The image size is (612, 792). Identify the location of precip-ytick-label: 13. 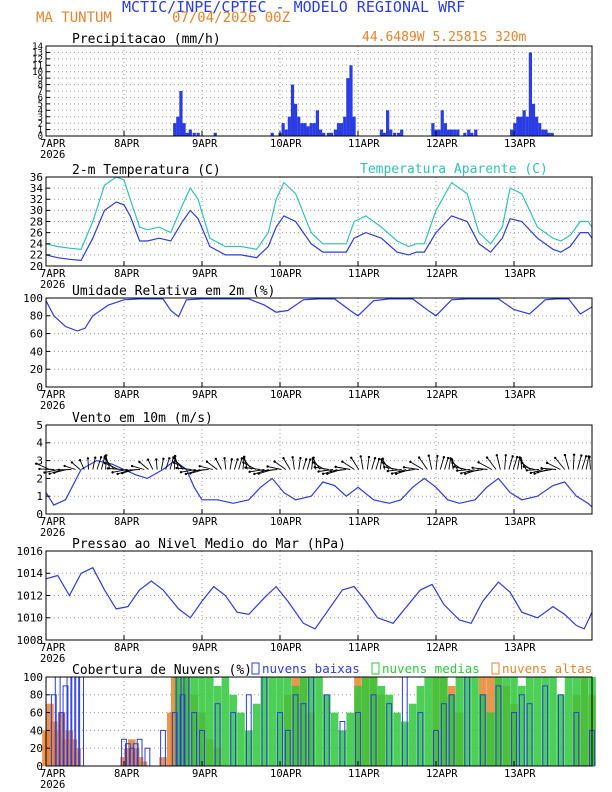
(37, 54).